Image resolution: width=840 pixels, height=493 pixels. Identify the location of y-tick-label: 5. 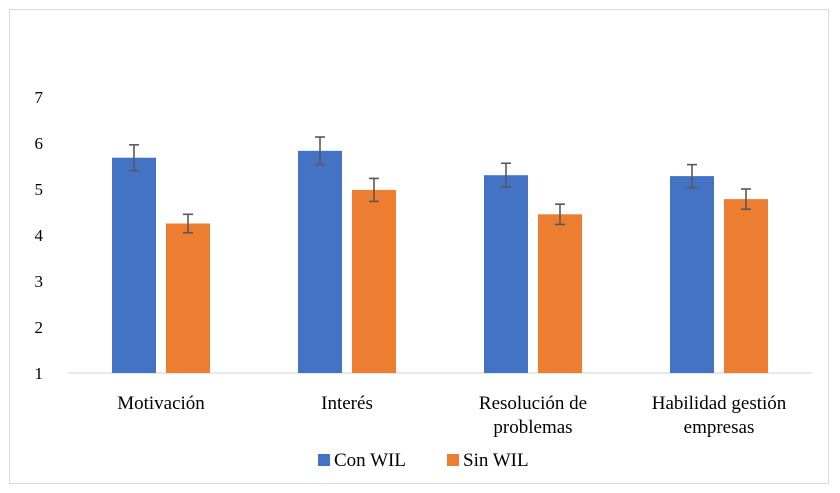
(39, 189).